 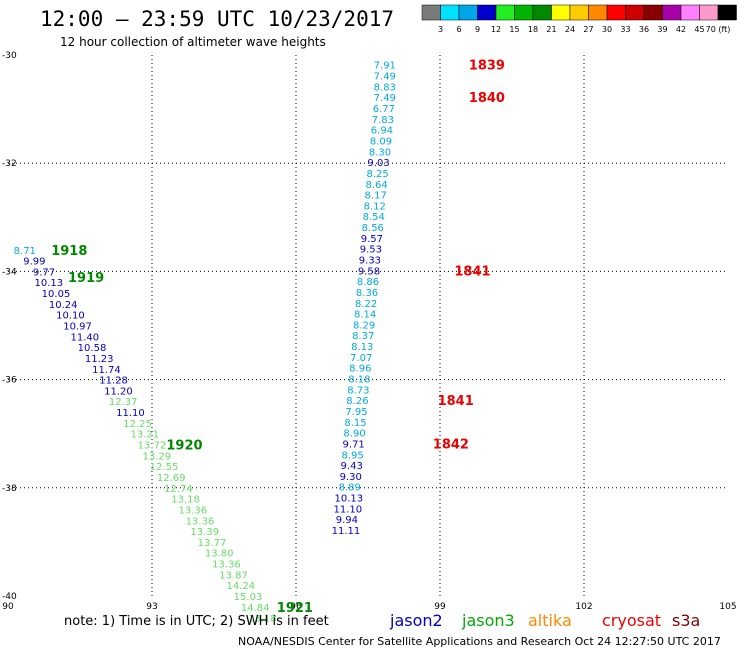 What do you see at coordinates (375, 206) in the screenshot?
I see `swh-value: 8.12` at bounding box center [375, 206].